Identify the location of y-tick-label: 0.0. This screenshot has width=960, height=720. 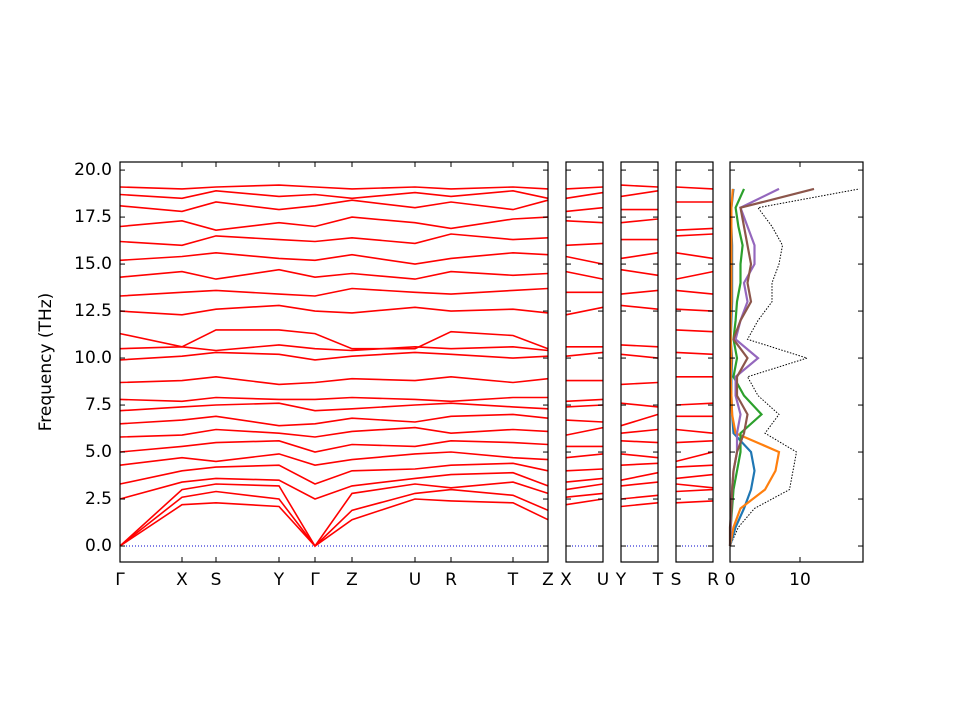
(98, 546).